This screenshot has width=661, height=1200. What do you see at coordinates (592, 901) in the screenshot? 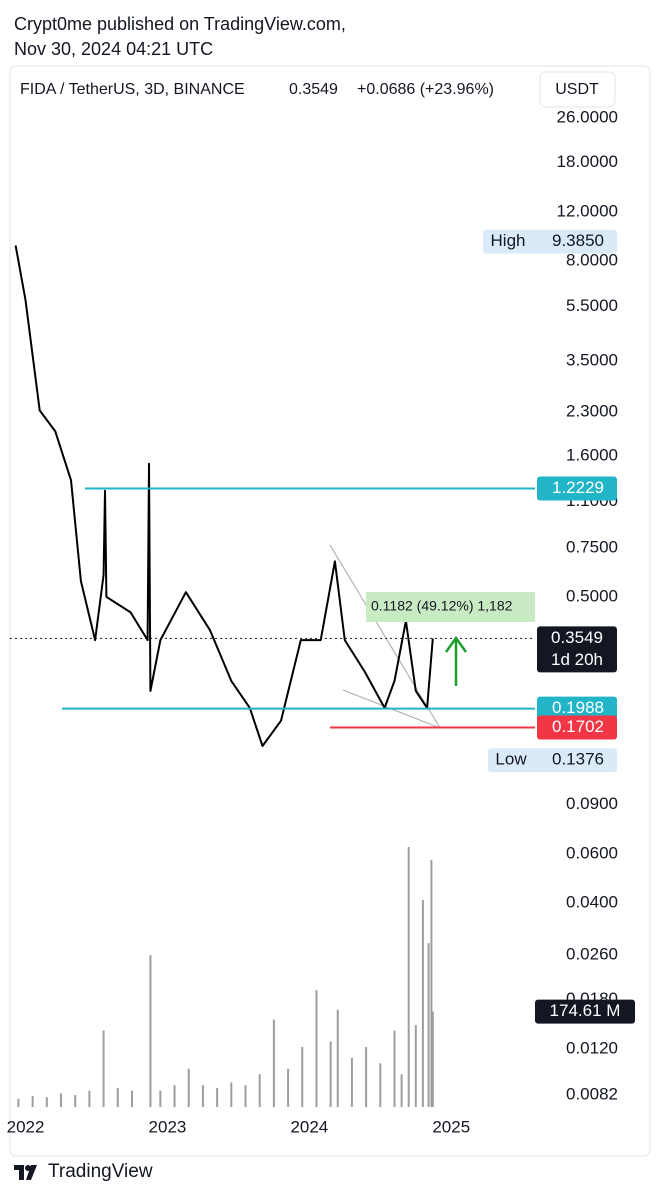
I see `y-tick-label: 0.0400` at bounding box center [592, 901].